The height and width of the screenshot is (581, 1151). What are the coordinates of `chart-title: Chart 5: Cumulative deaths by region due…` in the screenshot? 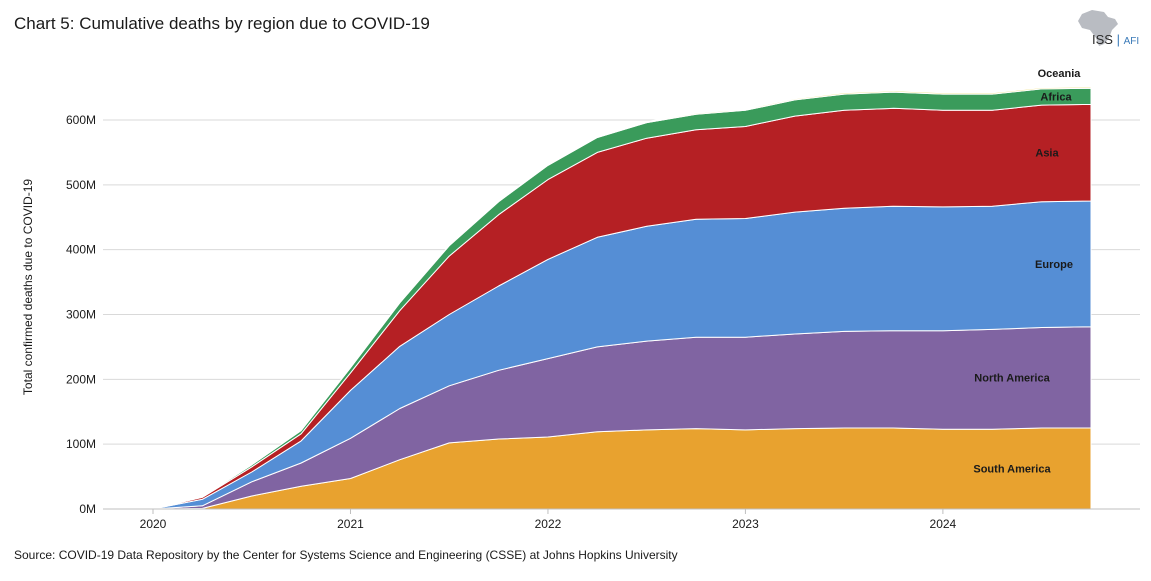 It's located at (222, 23).